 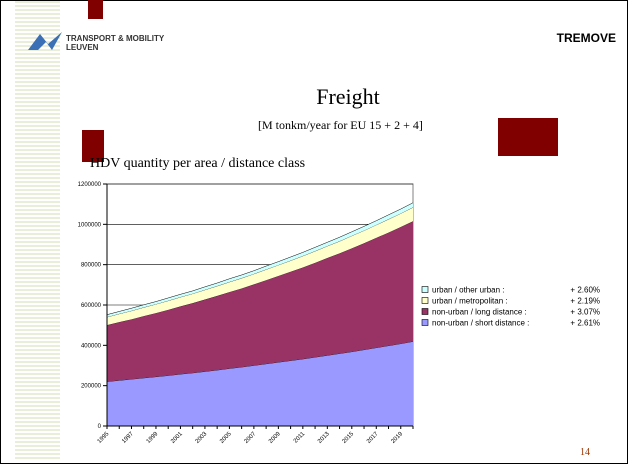 I want to click on legend-growth: + 2.60%, so click(x=585, y=290).